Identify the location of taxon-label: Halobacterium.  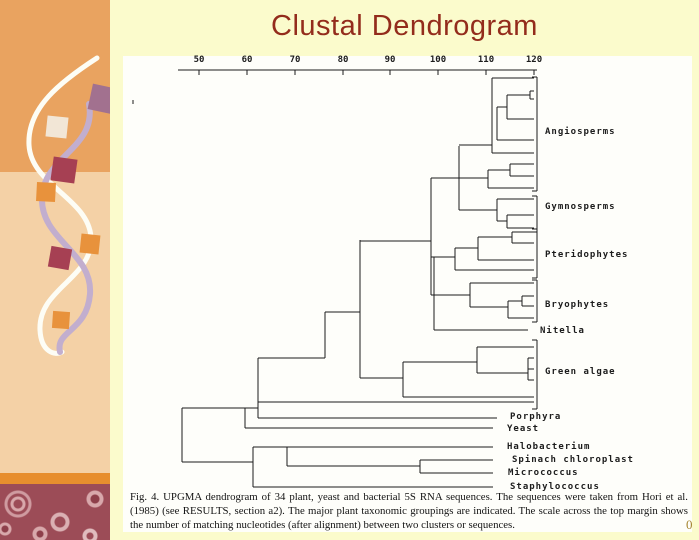
(549, 447).